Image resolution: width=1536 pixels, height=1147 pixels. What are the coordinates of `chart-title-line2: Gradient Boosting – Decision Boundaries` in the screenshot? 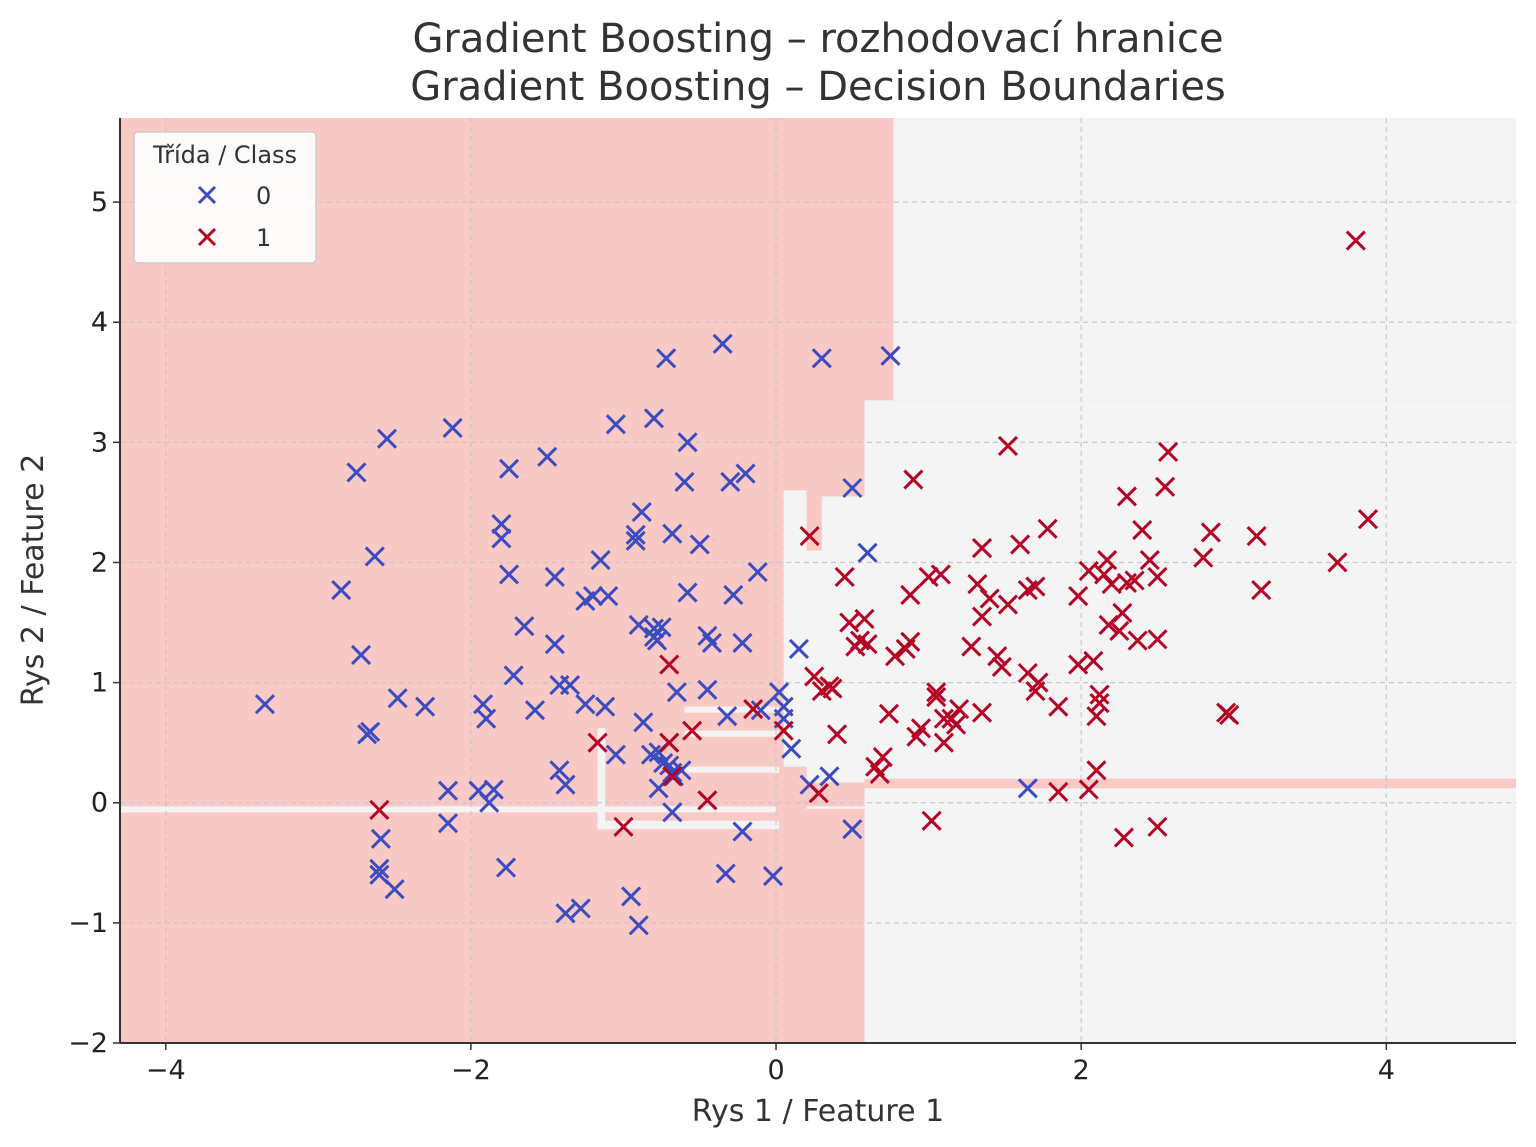 It's located at (818, 87).